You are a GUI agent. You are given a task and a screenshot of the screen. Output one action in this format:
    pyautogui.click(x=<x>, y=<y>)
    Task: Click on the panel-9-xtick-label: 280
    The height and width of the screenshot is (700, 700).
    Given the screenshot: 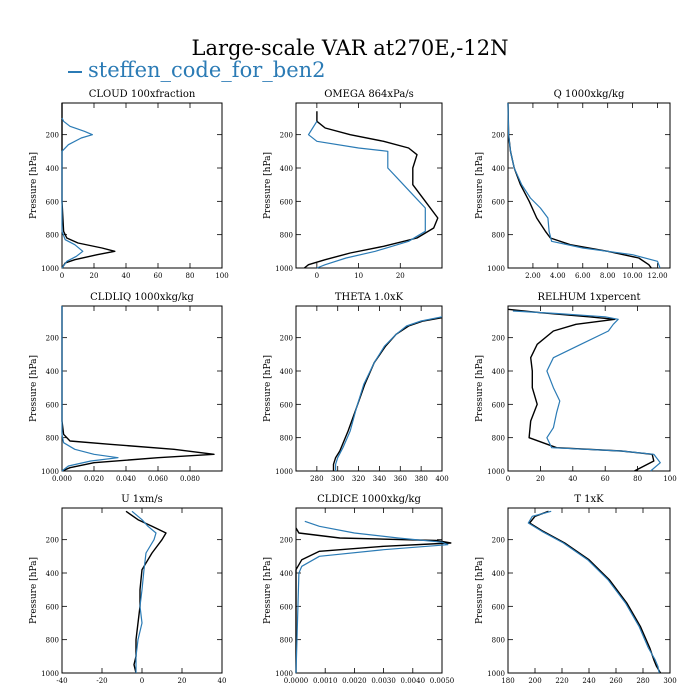 What is the action you would take?
    pyautogui.click(x=642, y=681)
    